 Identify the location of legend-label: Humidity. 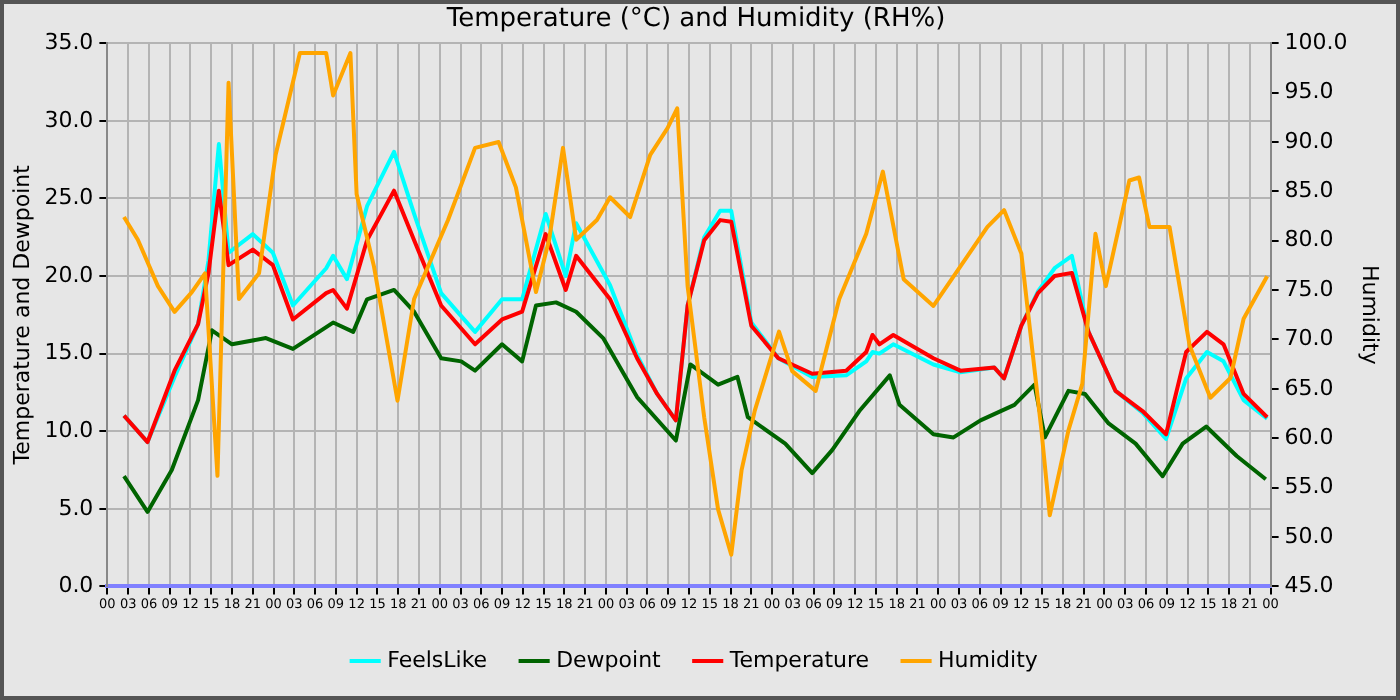
(988, 659).